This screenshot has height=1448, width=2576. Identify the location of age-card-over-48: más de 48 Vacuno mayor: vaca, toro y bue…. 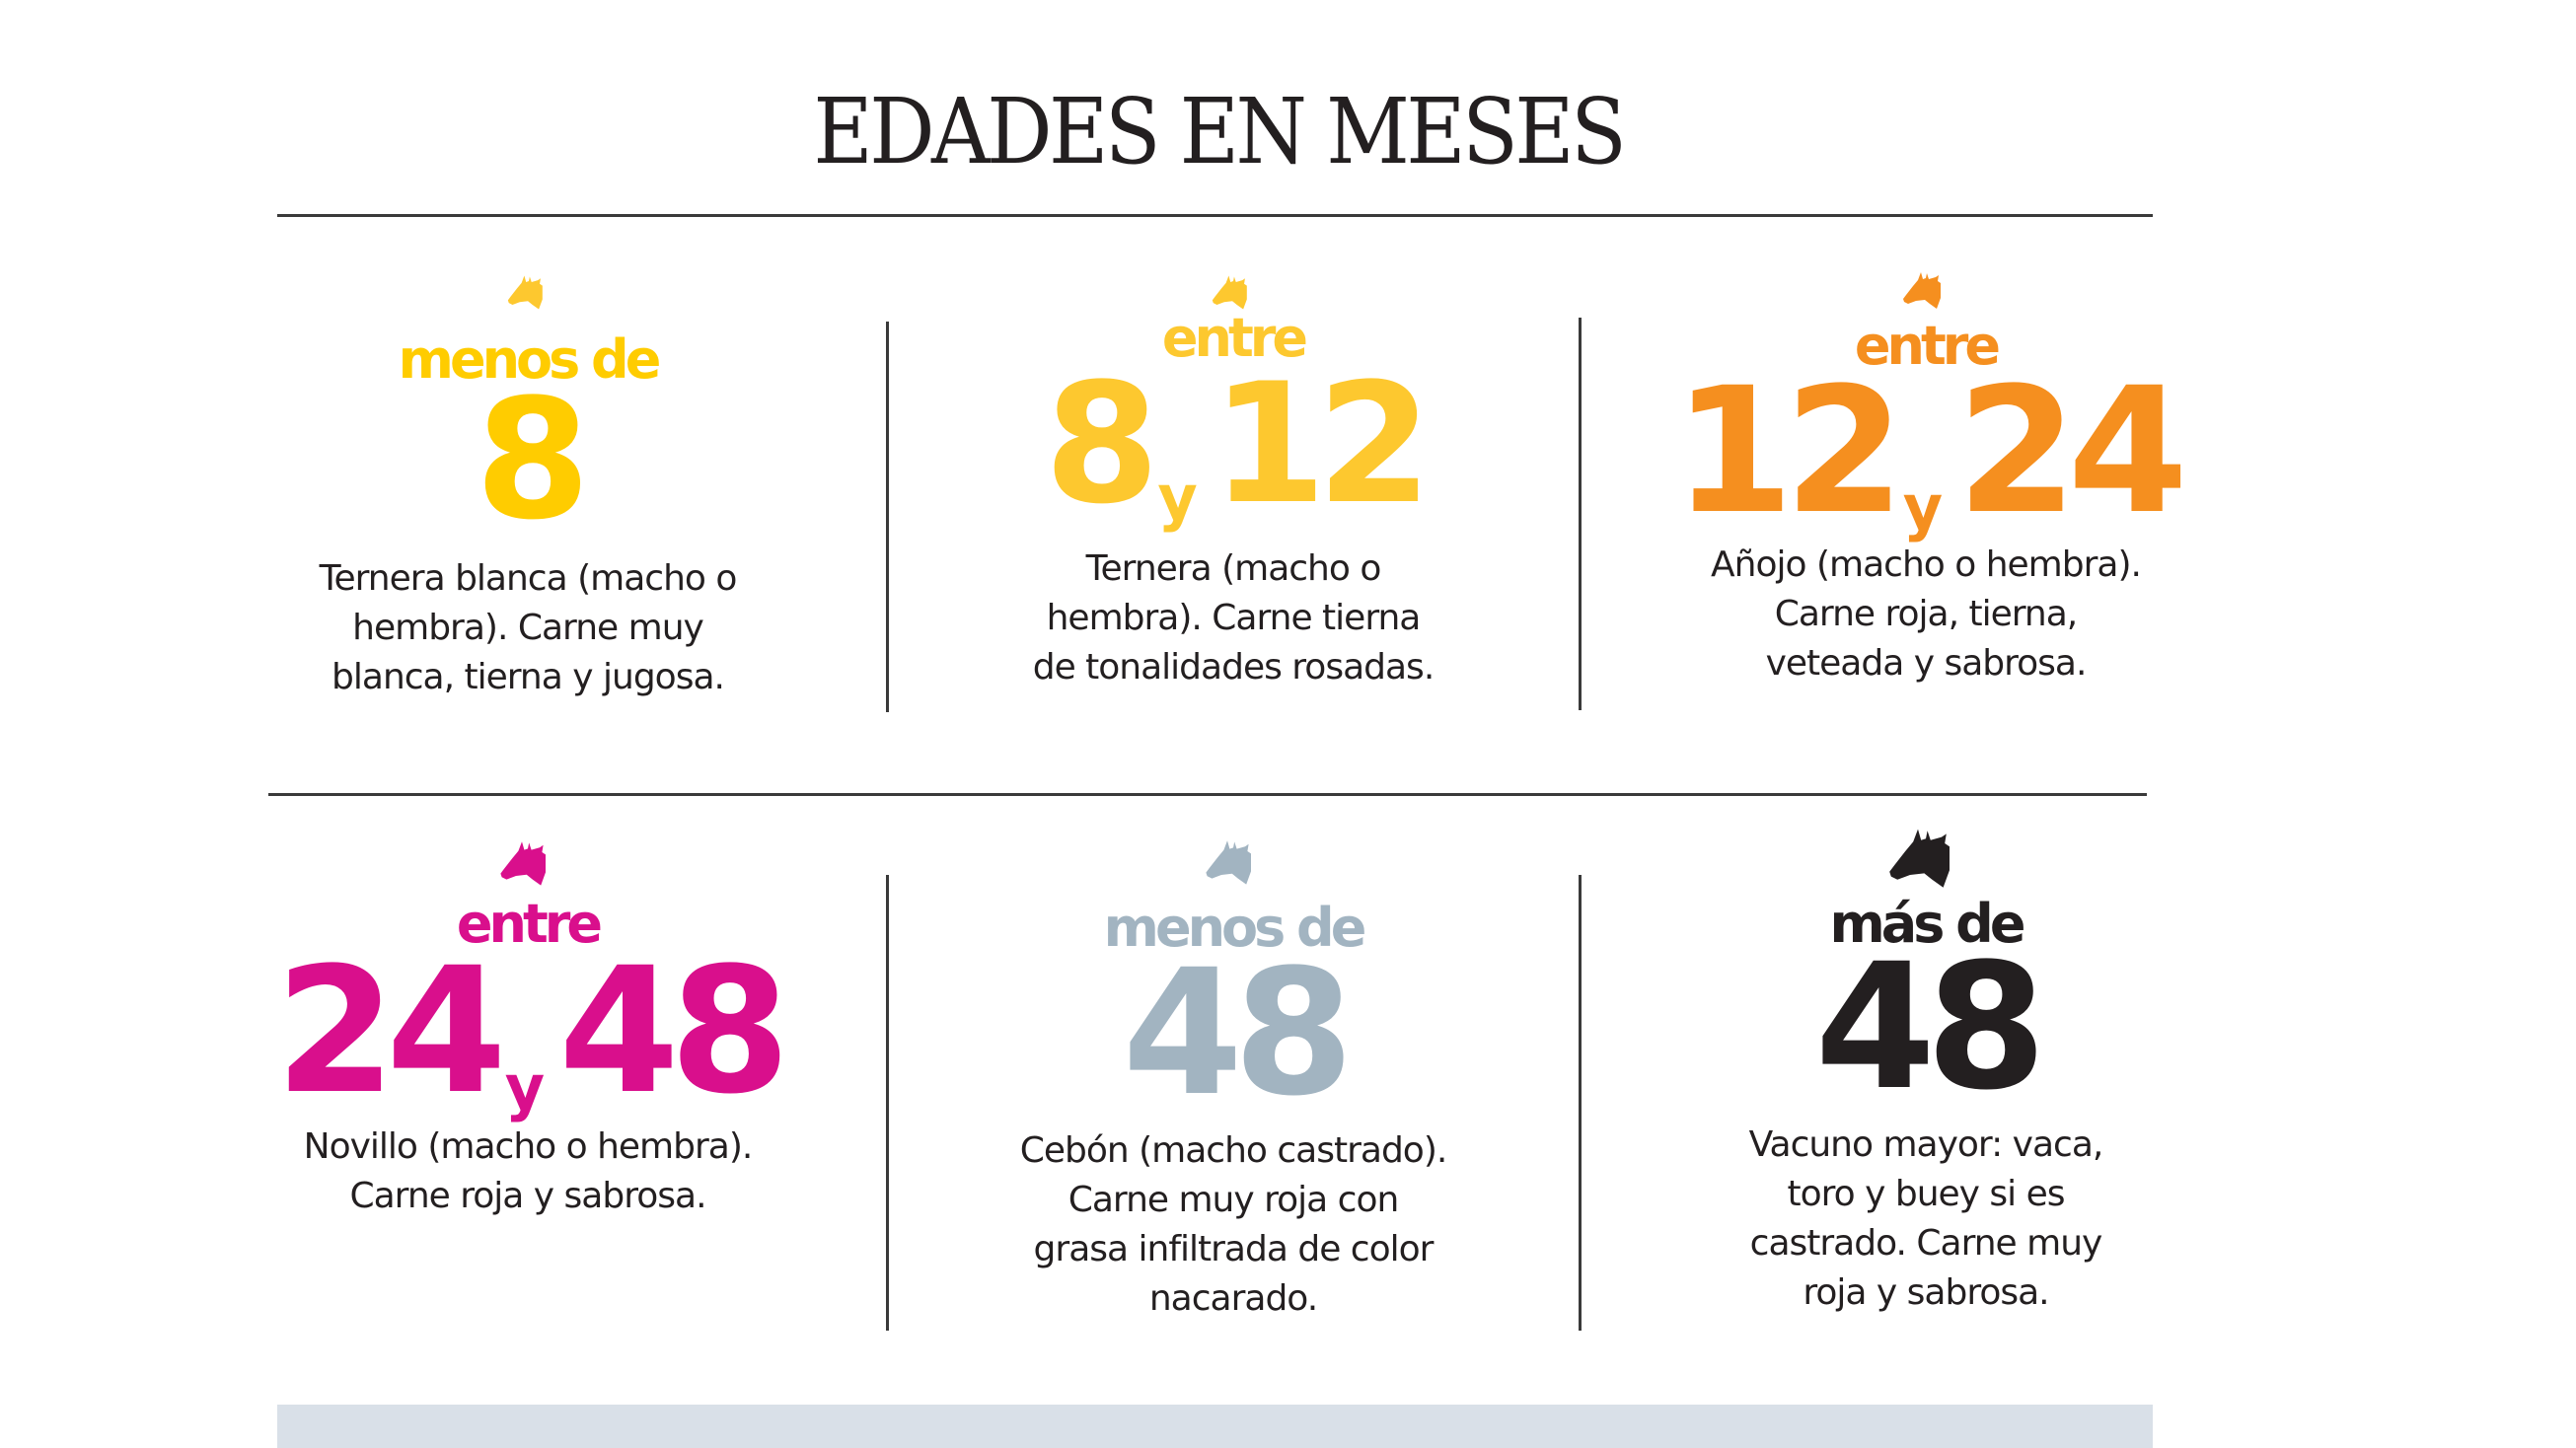
(1926, 1071).